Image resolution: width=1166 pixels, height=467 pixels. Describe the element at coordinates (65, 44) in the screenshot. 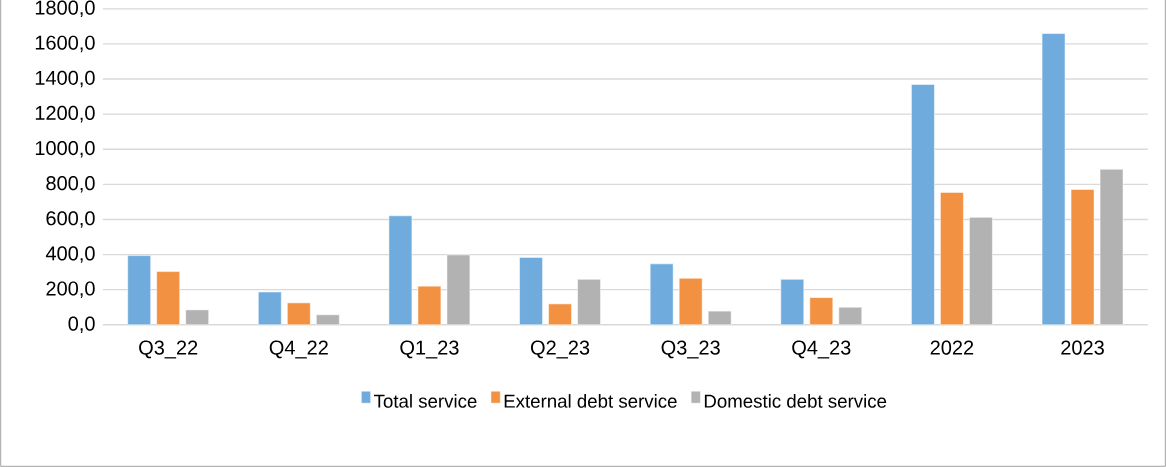

I see `y-tick-label: 1600,0` at that location.